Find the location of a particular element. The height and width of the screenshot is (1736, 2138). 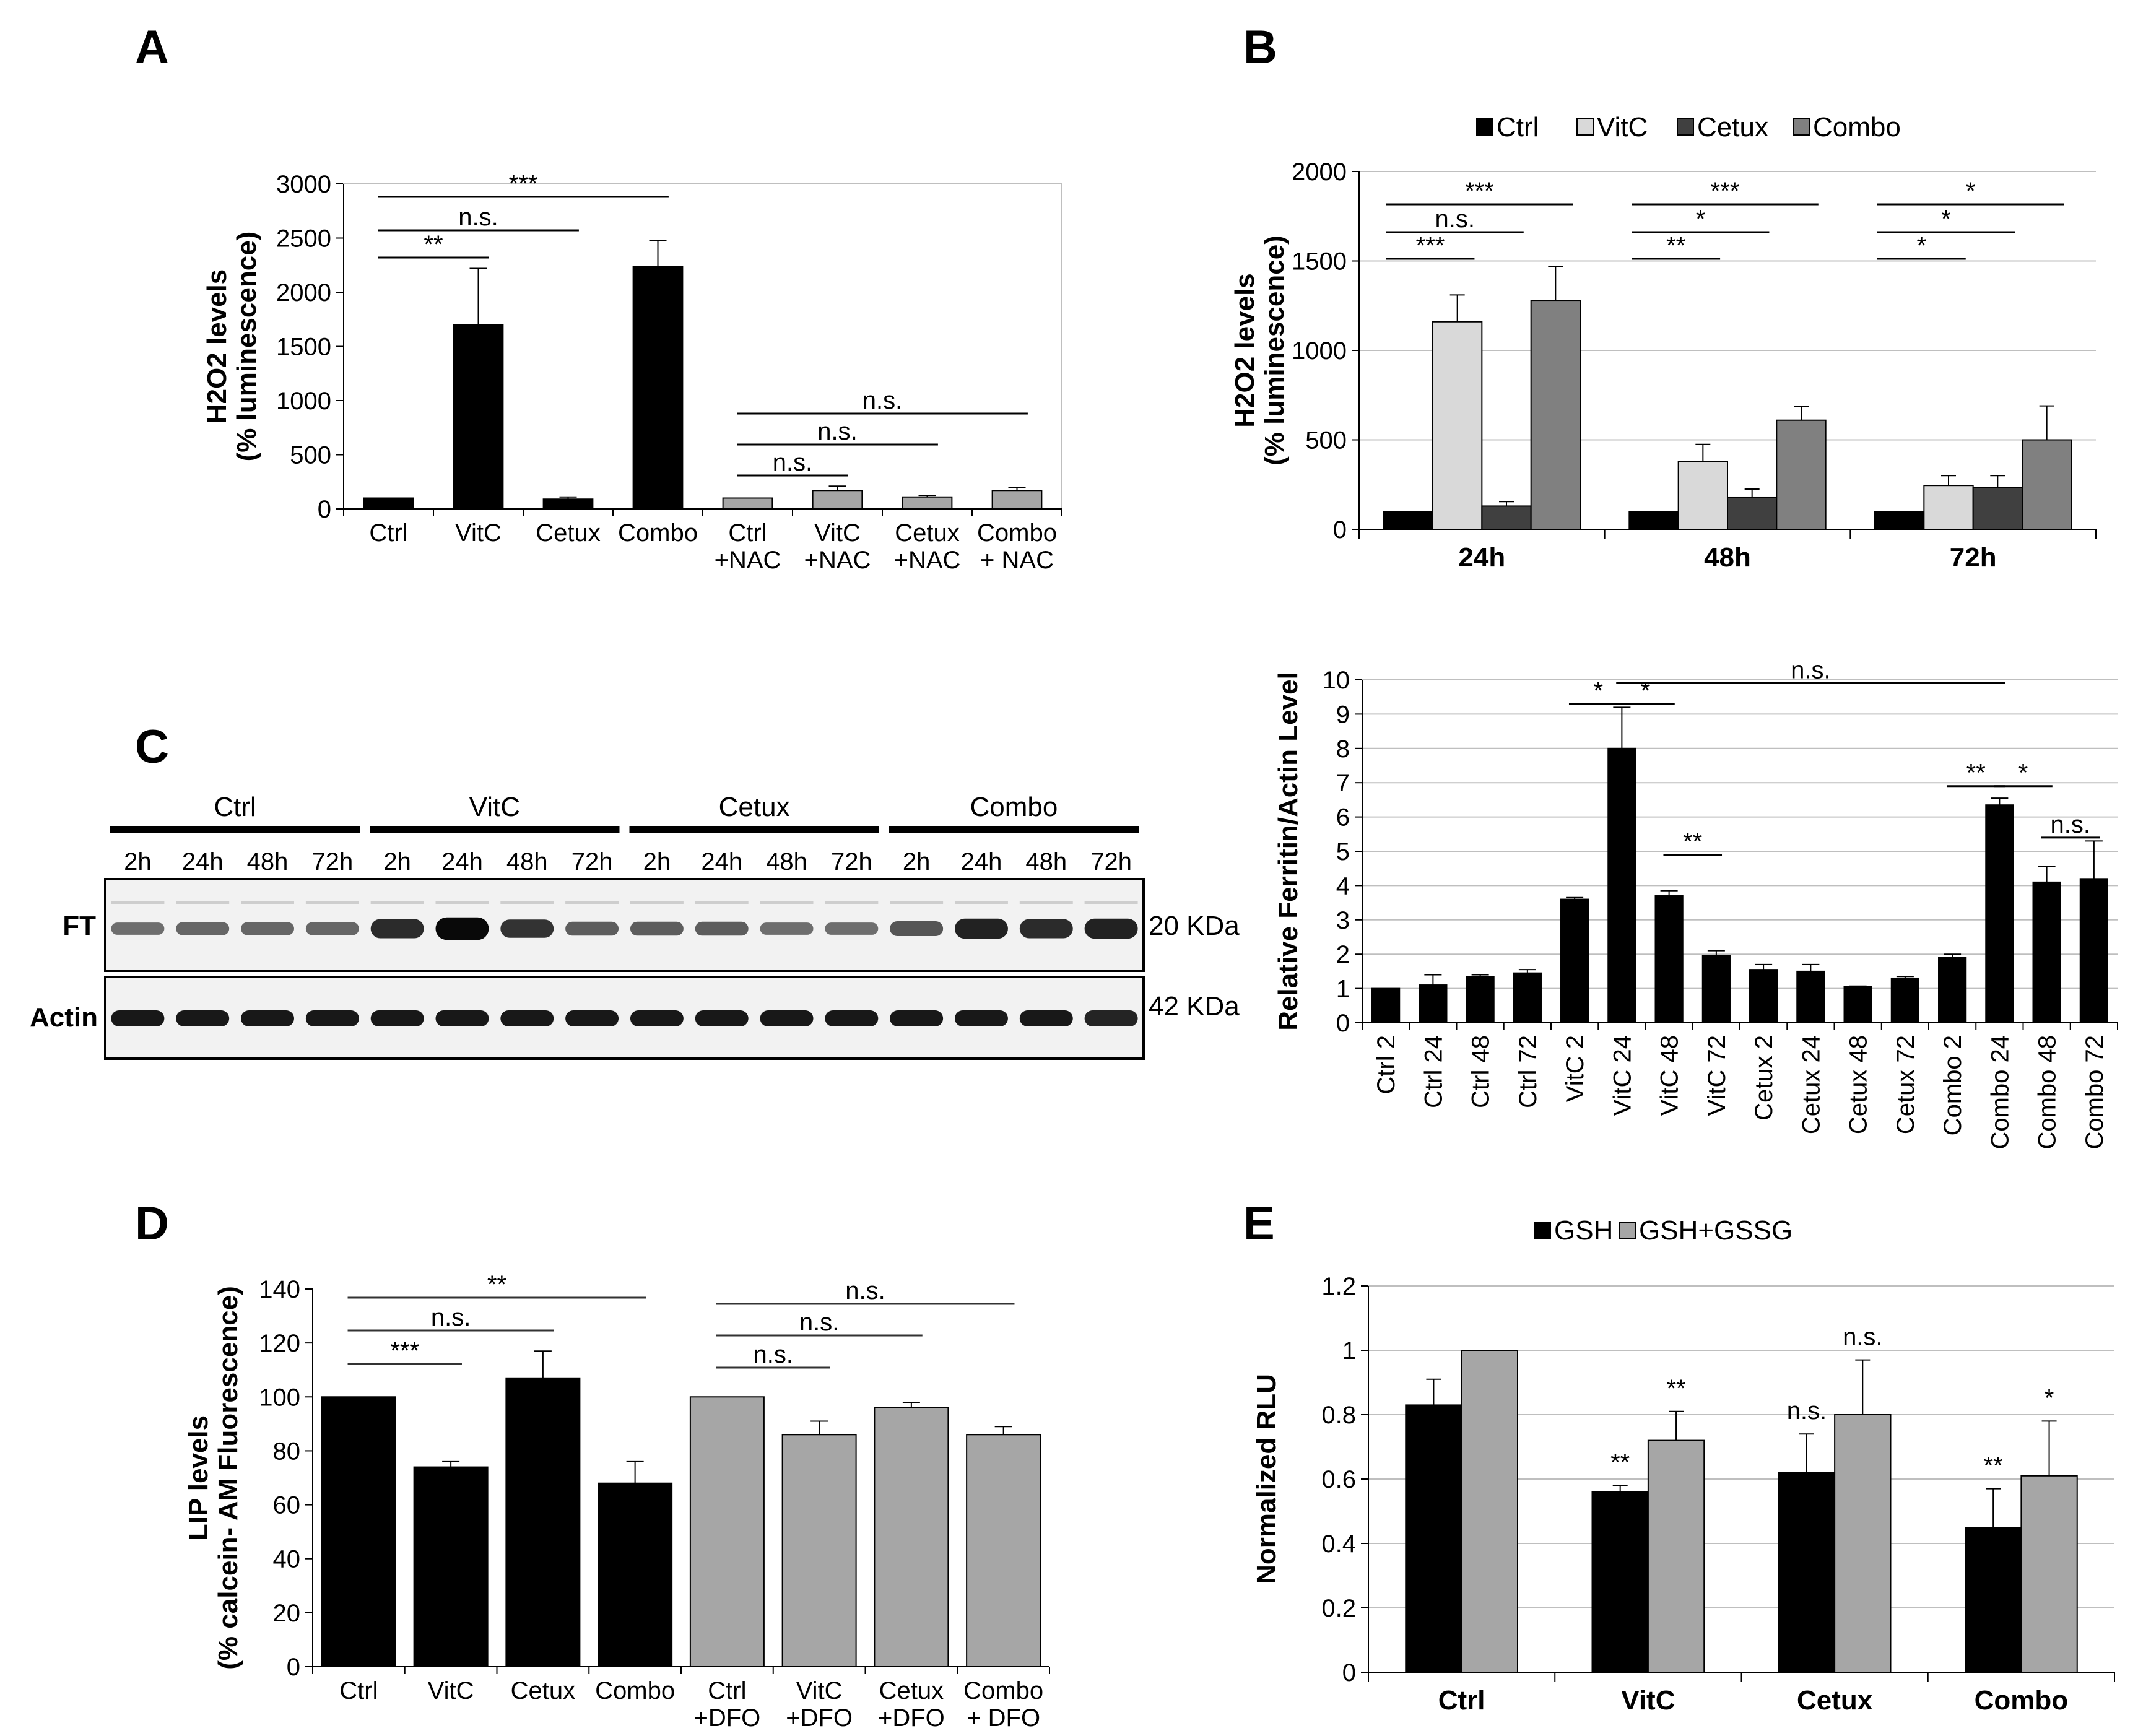

y-tick-label: 0.4 is located at coordinates (1338, 1544).